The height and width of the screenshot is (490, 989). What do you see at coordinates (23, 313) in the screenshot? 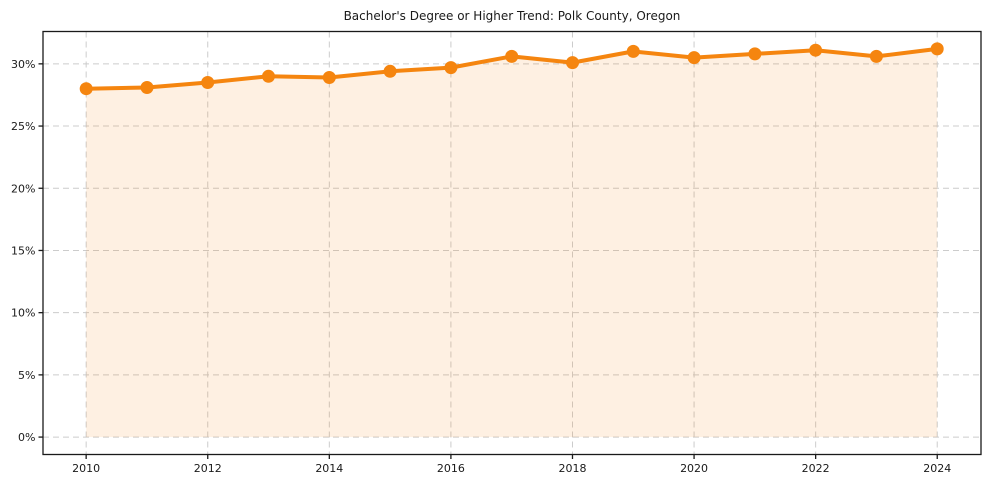
I see `y-tick-label: 10%` at bounding box center [23, 313].